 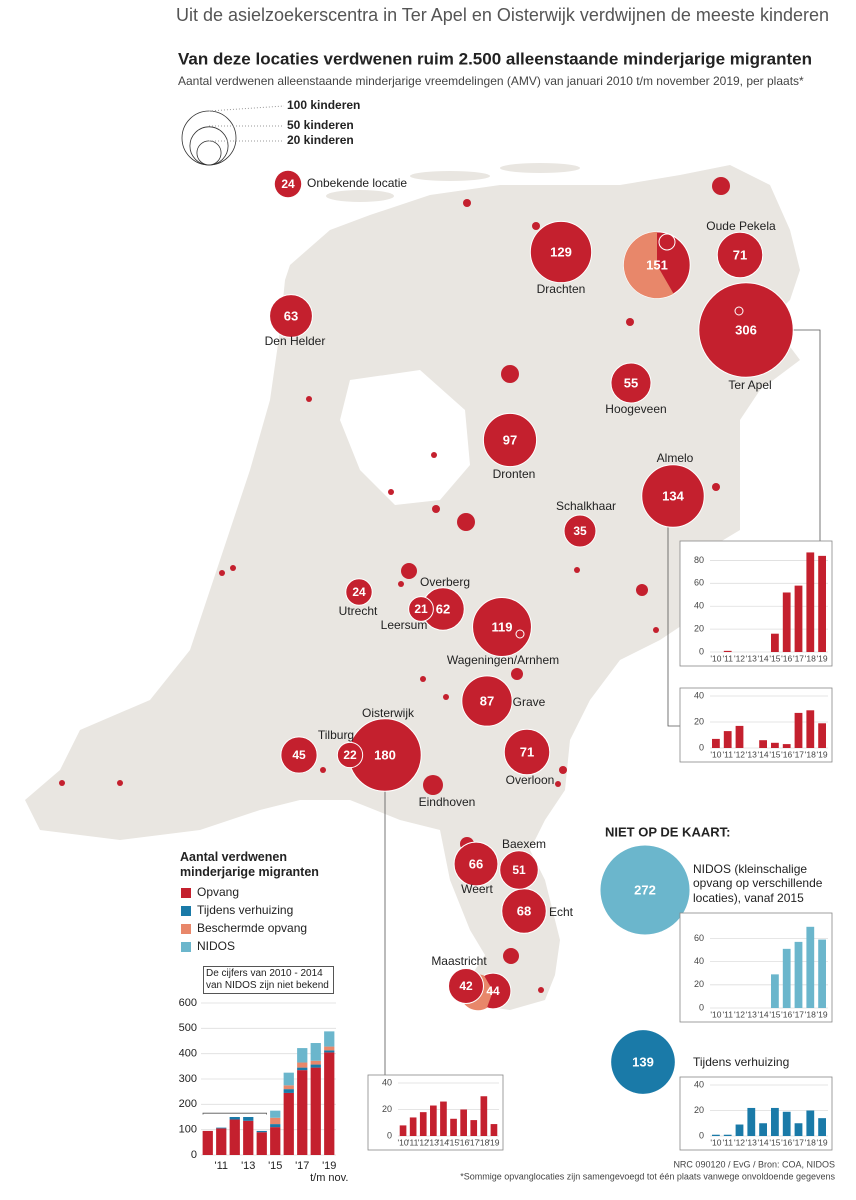 I want to click on location-label: Onbekende locatie, so click(x=357, y=183).